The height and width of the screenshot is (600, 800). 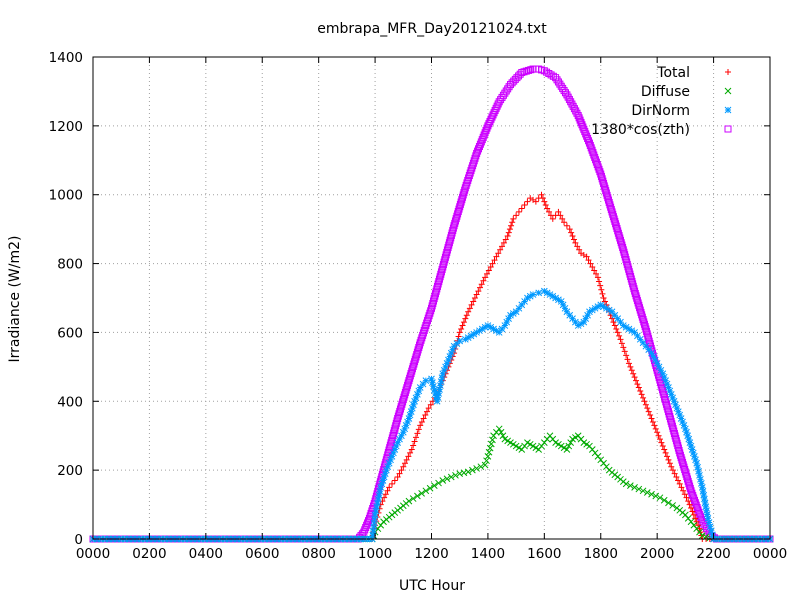 What do you see at coordinates (673, 73) in the screenshot?
I see `legend-label: Total` at bounding box center [673, 73].